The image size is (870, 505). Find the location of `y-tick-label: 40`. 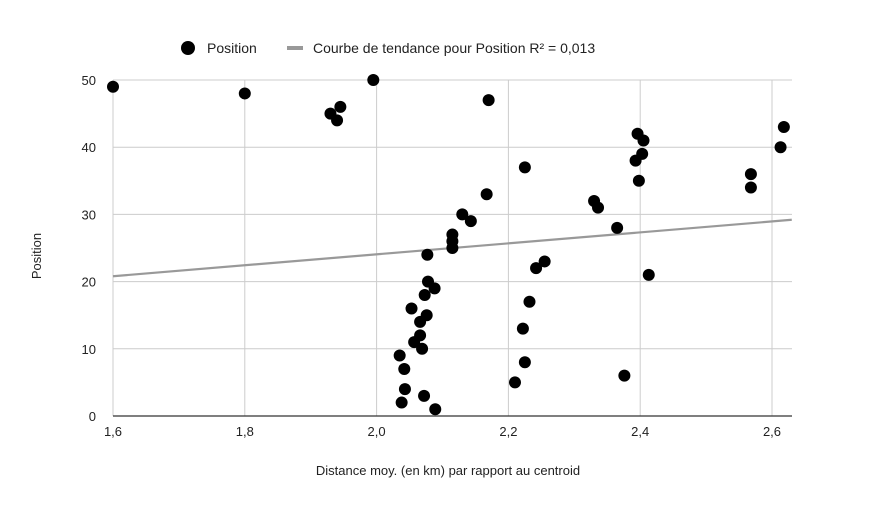

y-tick-label: 40 is located at coordinates (89, 147).